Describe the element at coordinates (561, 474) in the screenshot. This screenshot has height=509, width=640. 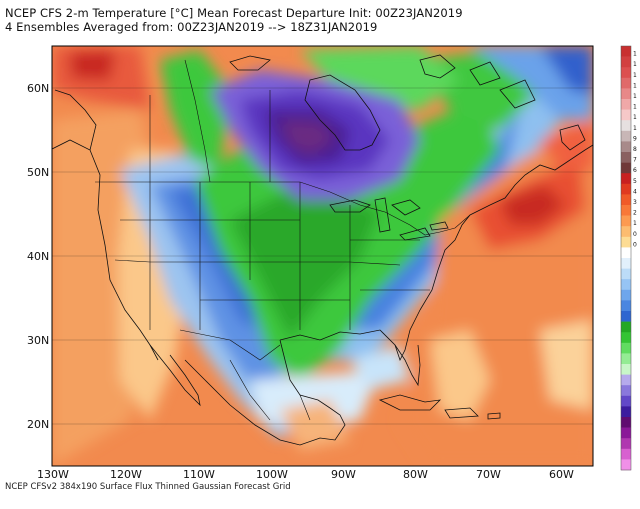
I see `lon-label: 60W` at that location.